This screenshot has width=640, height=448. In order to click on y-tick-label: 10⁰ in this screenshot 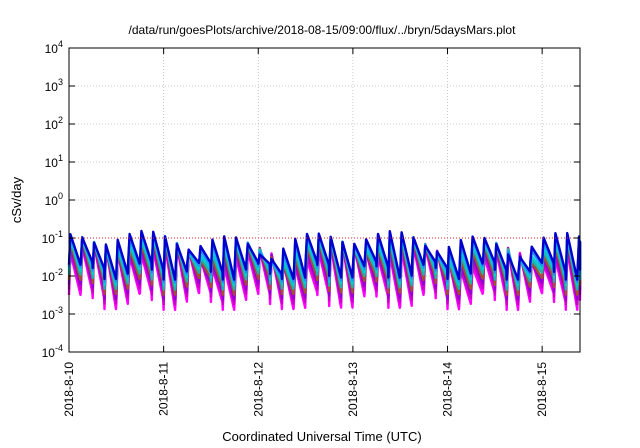, I will do `click(54, 199)`.